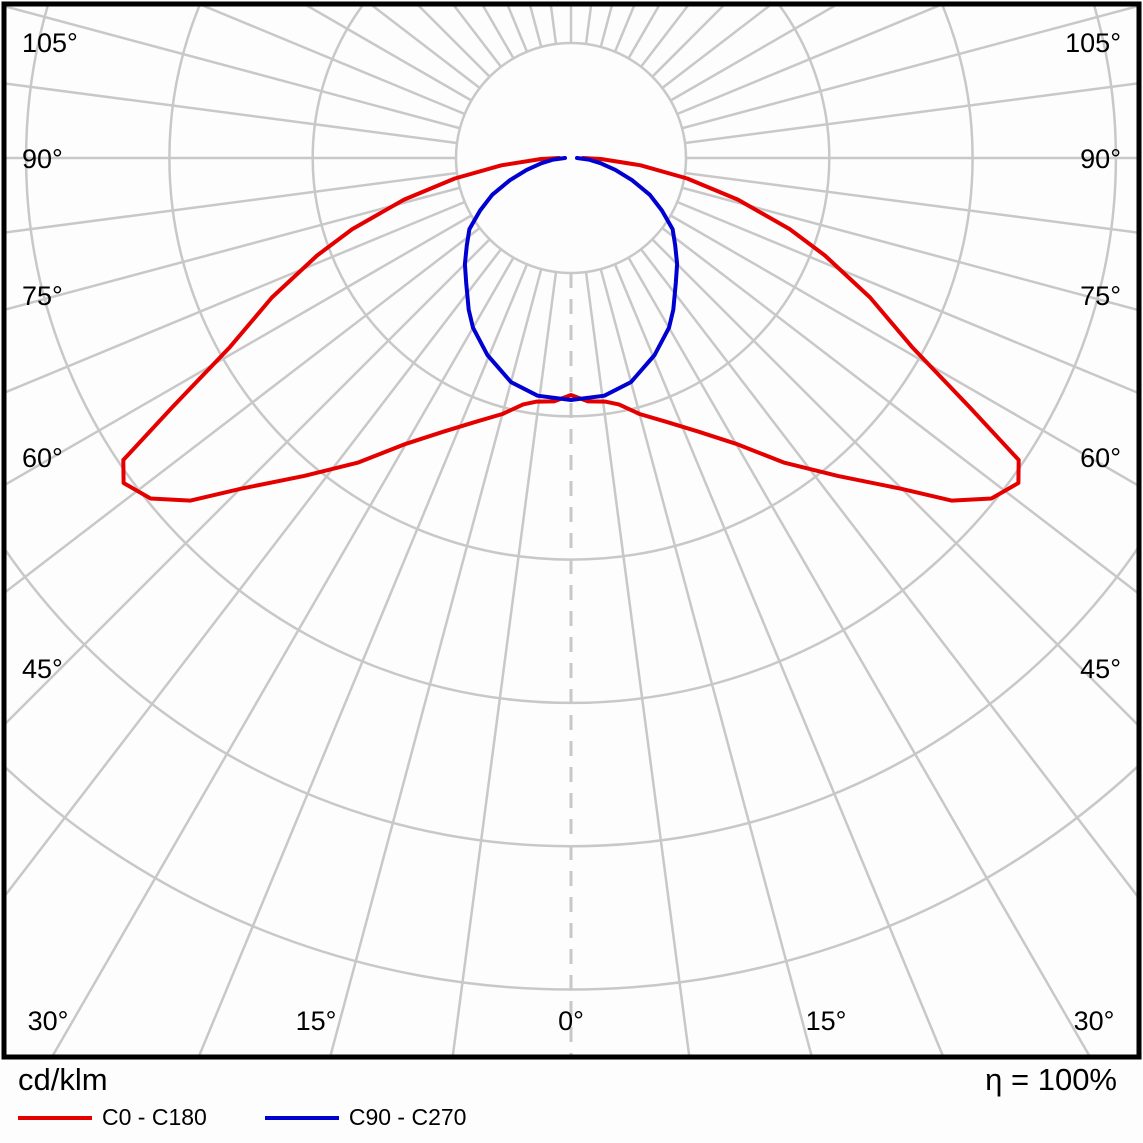 This screenshot has width=1143, height=1143. I want to click on grid-ring, so click(571, 158).